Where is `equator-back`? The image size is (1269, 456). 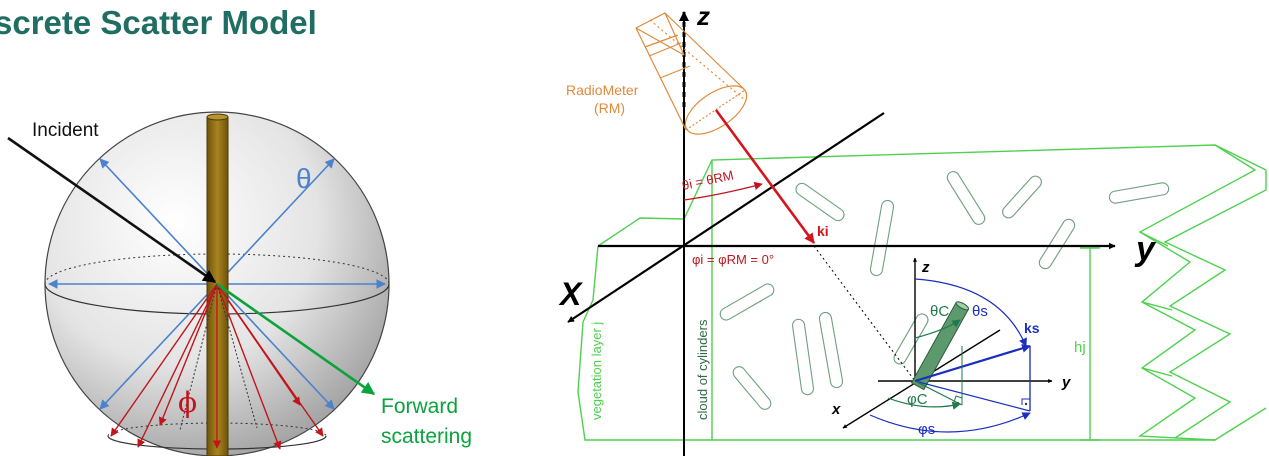 equator-back is located at coordinates (217, 269).